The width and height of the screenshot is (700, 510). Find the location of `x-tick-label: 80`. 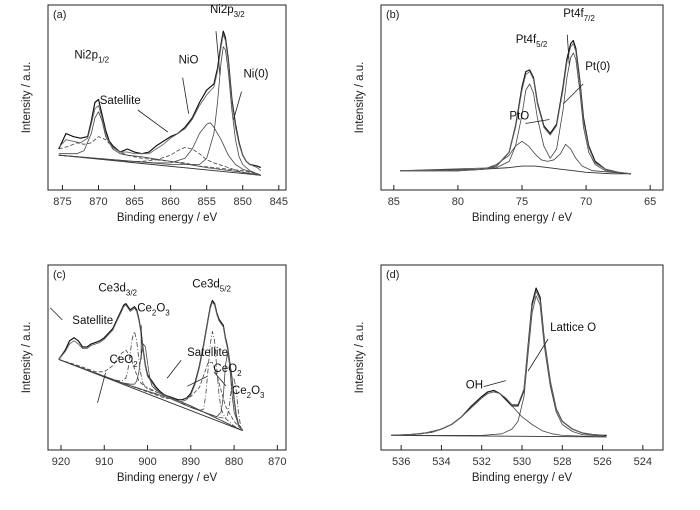

x-tick-label: 80 is located at coordinates (458, 202).